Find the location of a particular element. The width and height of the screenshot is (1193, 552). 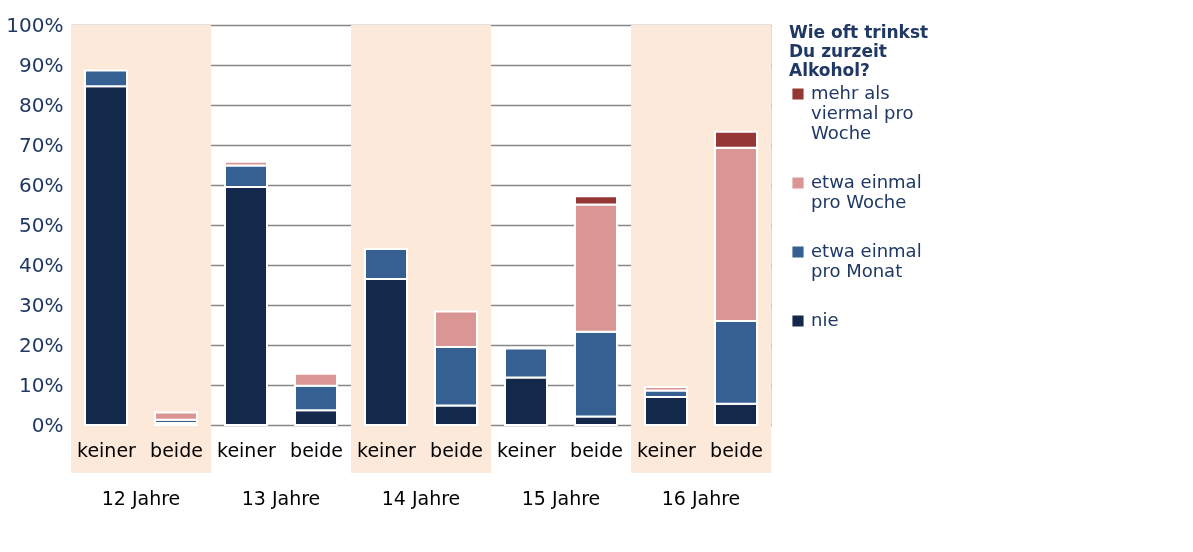

legend-label: mehr als viermal pro Woche is located at coordinates (862, 112).